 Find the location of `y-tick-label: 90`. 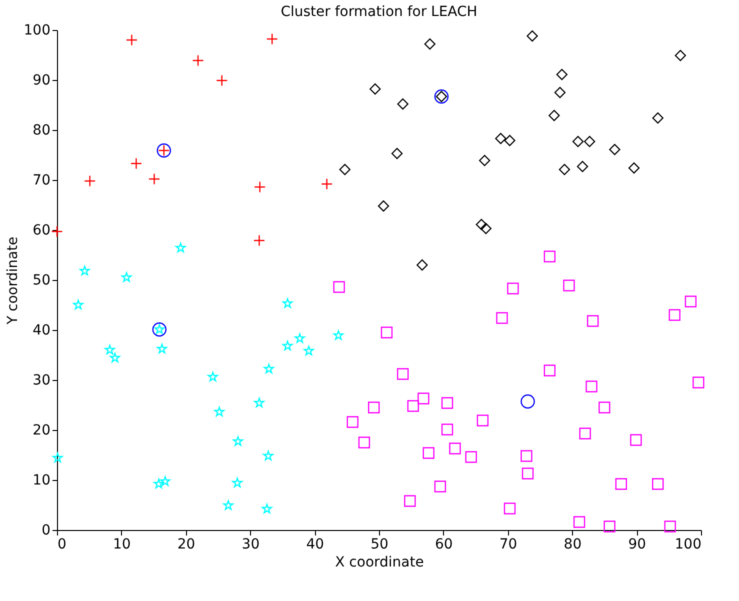

y-tick-label: 90 is located at coordinates (41, 80).